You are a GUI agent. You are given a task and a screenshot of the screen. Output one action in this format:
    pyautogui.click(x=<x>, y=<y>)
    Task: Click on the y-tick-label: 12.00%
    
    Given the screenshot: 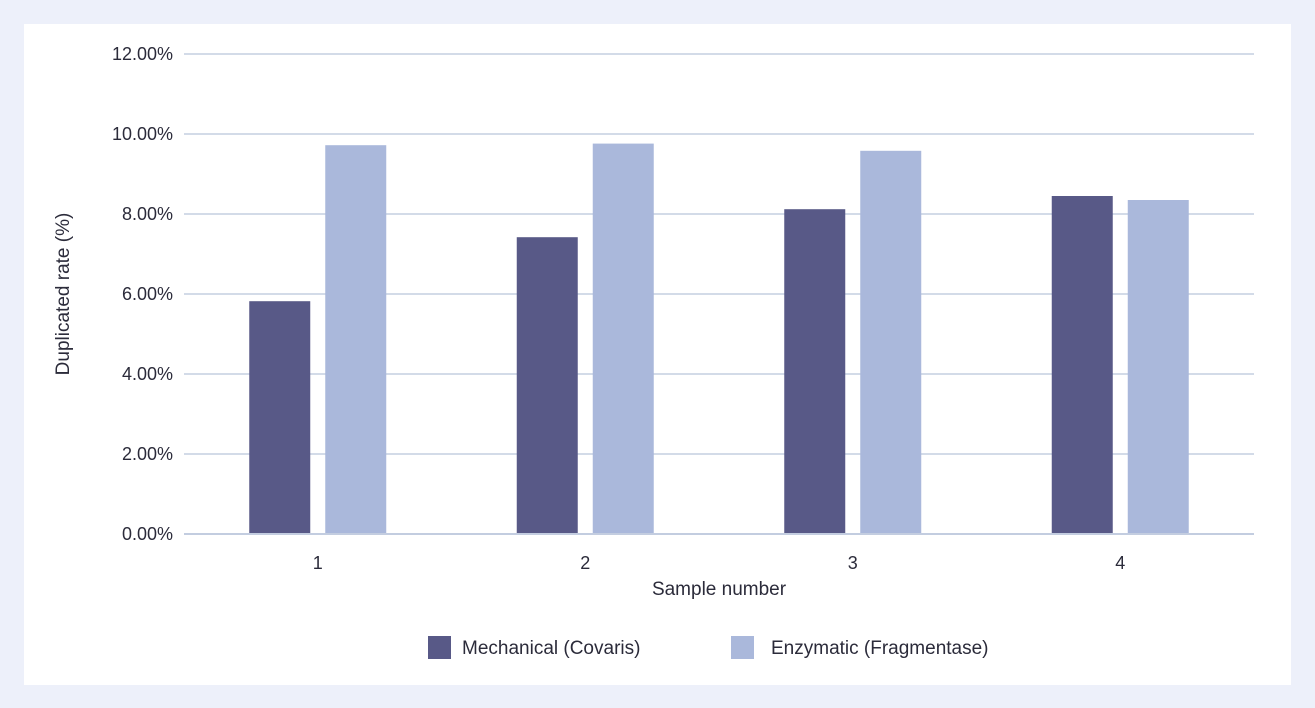 What is the action you would take?
    pyautogui.click(x=142, y=54)
    